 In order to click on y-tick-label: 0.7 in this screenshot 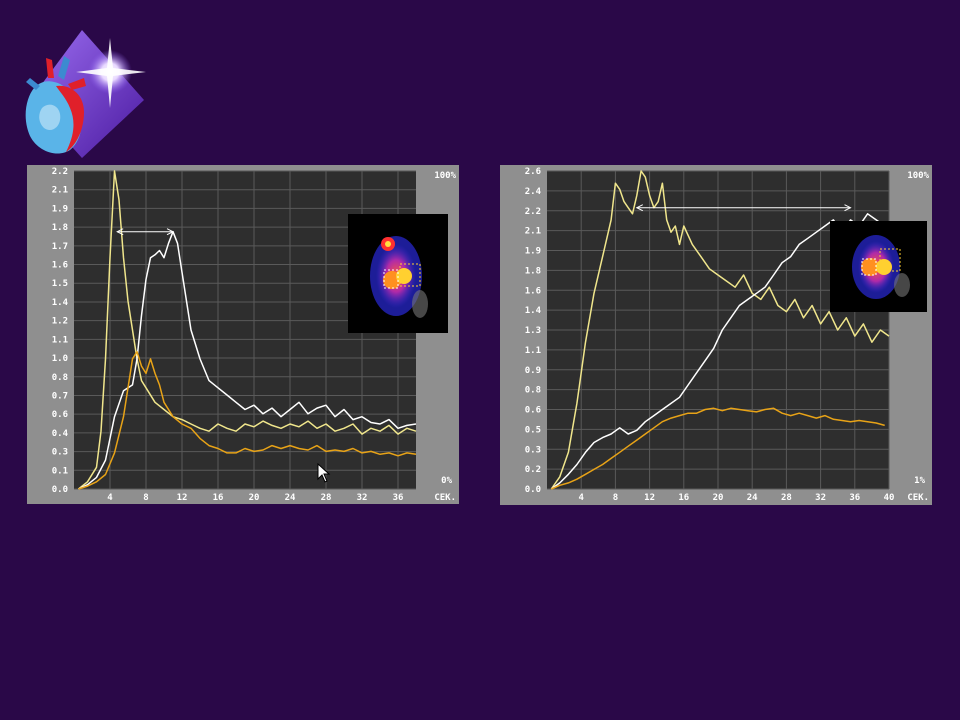, I will do `click(60, 396)`.